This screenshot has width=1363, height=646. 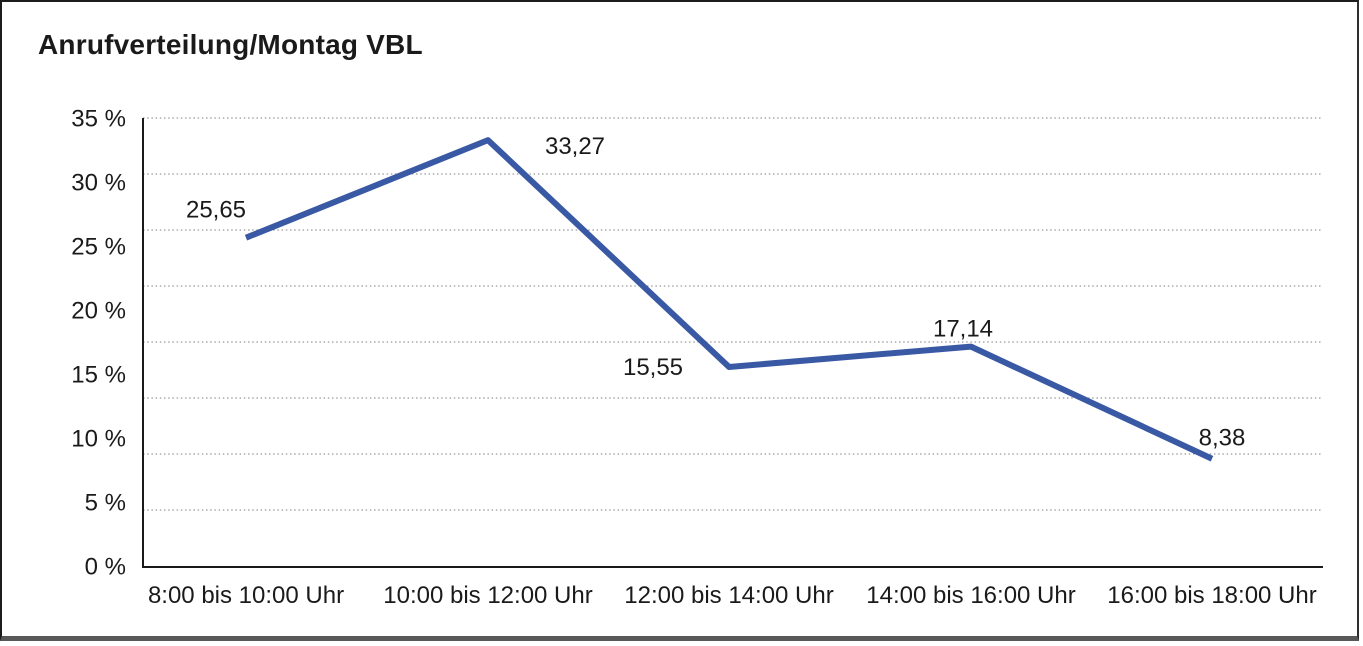 What do you see at coordinates (963, 329) in the screenshot?
I see `data-point-label: 17,14` at bounding box center [963, 329].